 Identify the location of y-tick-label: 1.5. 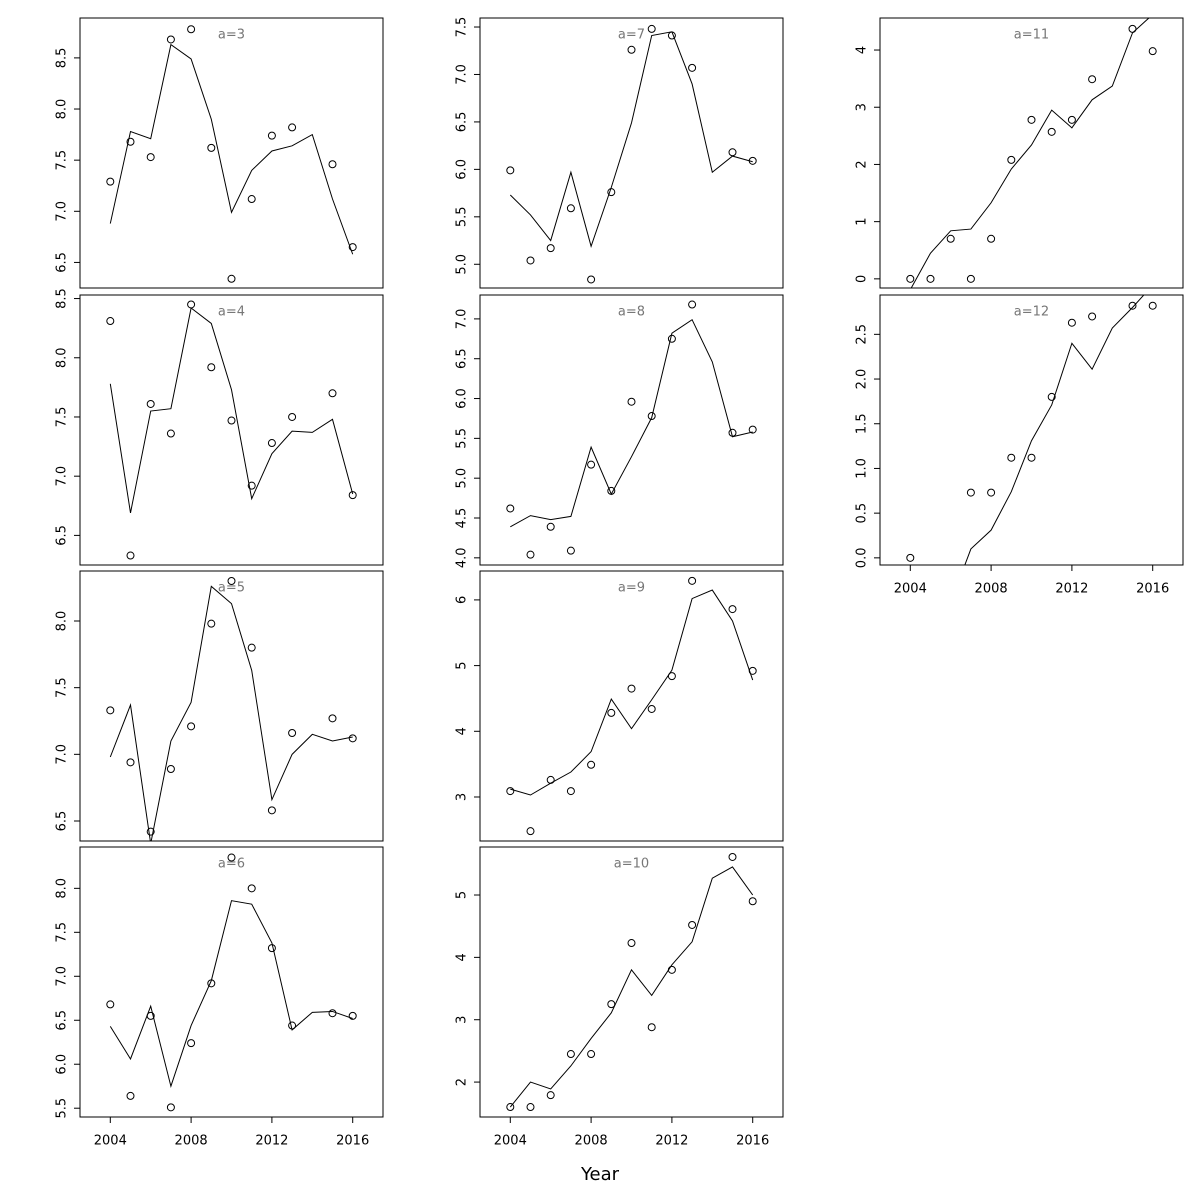
(862, 423).